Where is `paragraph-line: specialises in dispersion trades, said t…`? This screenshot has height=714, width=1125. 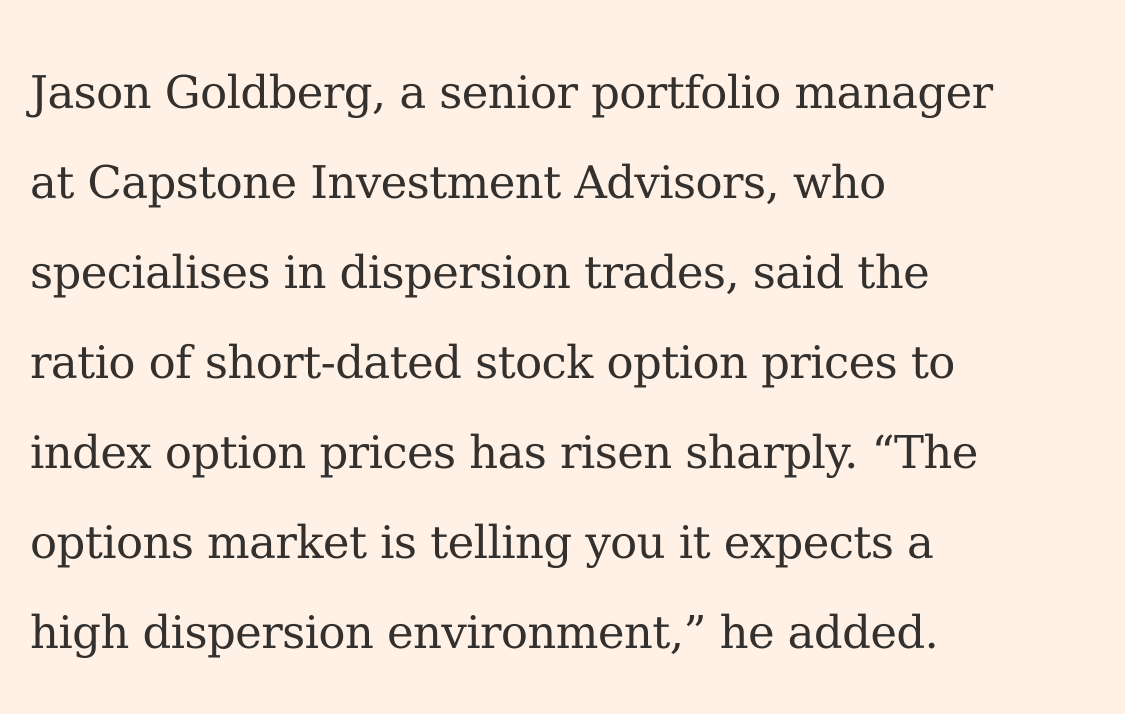 paragraph-line: specialises in dispersion trades, said t… is located at coordinates (480, 272).